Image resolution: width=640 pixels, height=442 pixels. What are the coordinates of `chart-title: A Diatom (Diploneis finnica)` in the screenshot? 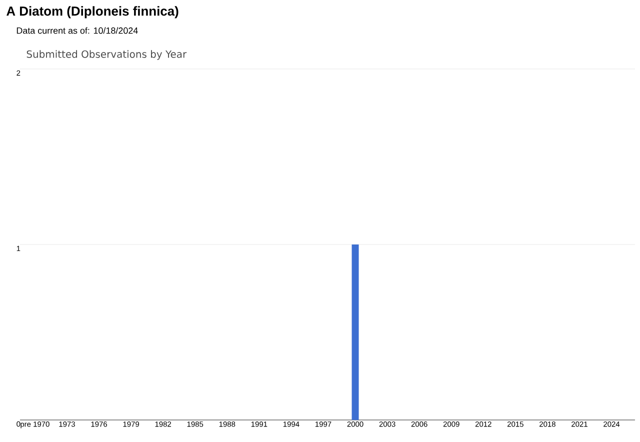 It's located at (92, 12).